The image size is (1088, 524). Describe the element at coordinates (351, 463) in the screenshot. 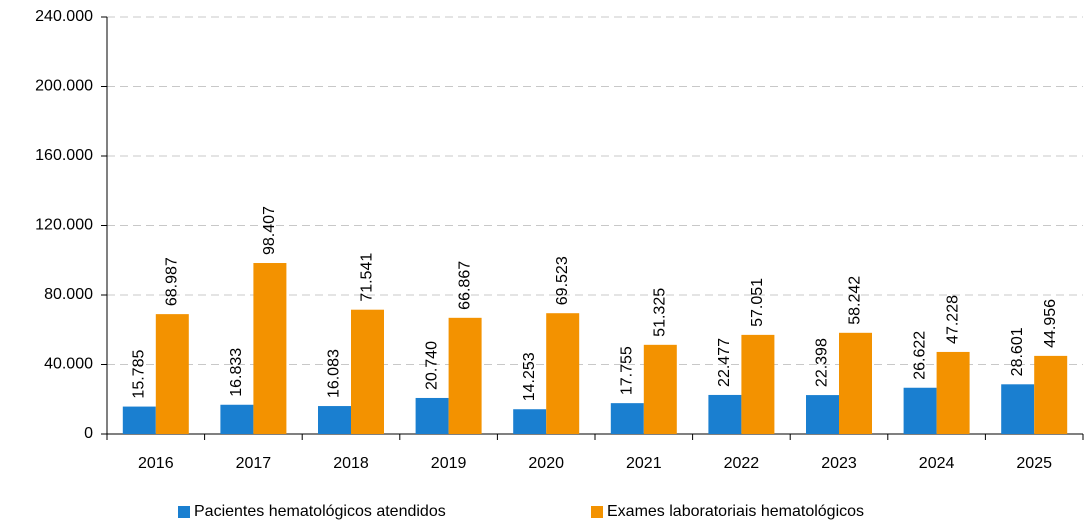

I see `x-tick-label: 2018` at that location.